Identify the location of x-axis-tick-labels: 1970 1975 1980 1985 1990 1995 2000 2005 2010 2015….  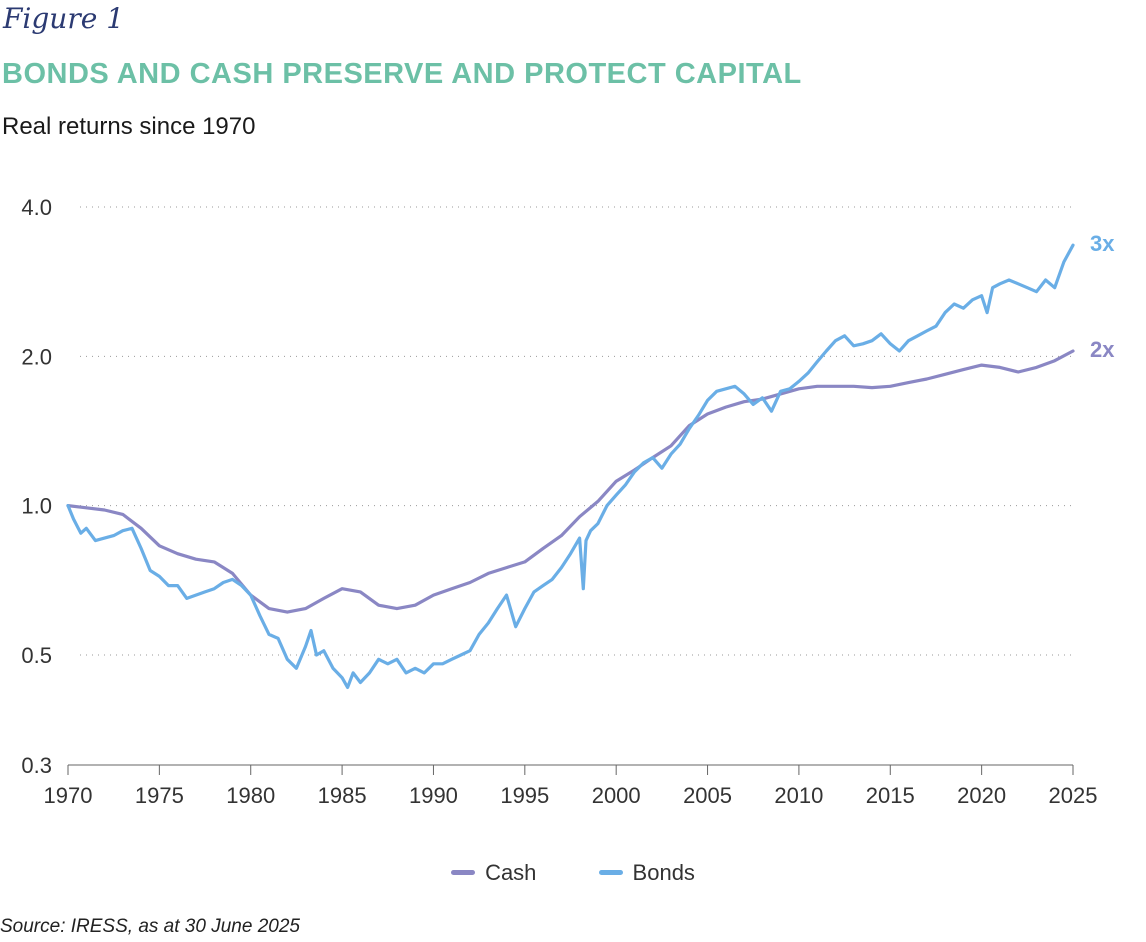
(571, 795).